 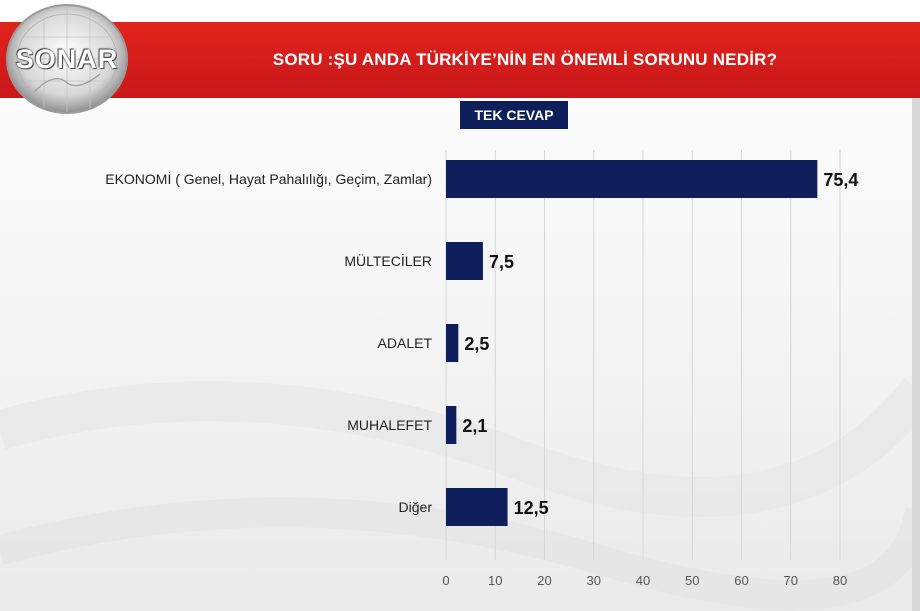 What do you see at coordinates (531, 508) in the screenshot?
I see `value-label: 12,5` at bounding box center [531, 508].